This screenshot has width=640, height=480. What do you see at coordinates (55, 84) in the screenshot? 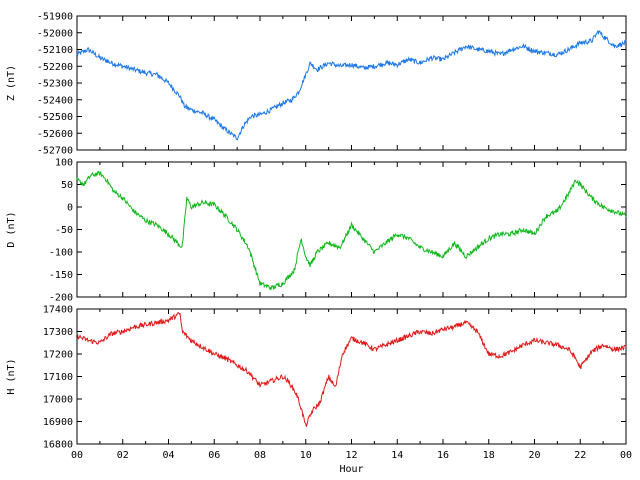
I see `y-tick-label: -52300` at bounding box center [55, 84].